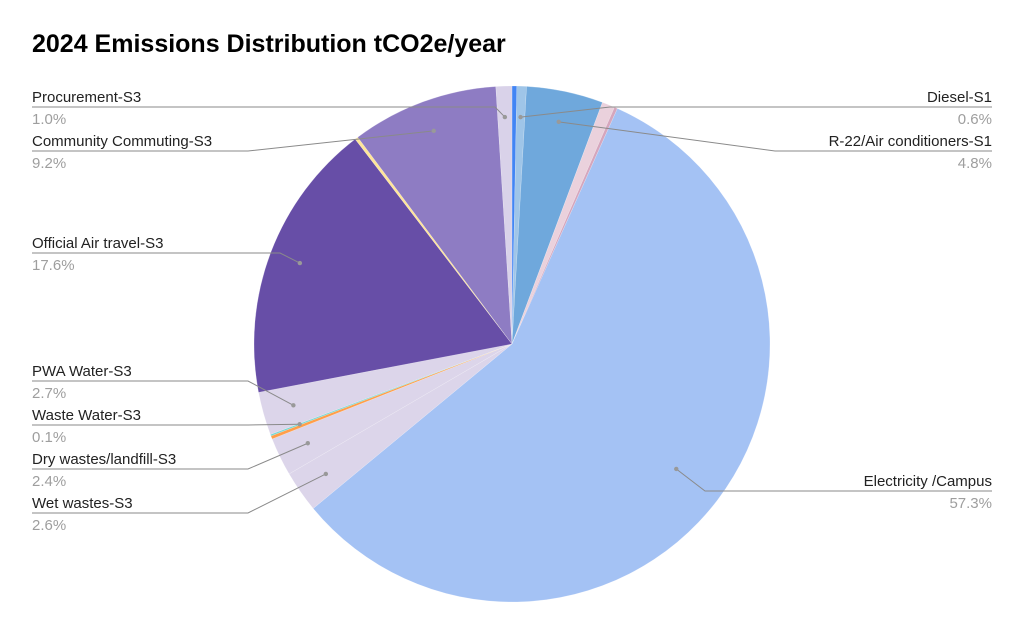  I want to click on pie-slice-official-air-travel-s3, so click(383, 265).